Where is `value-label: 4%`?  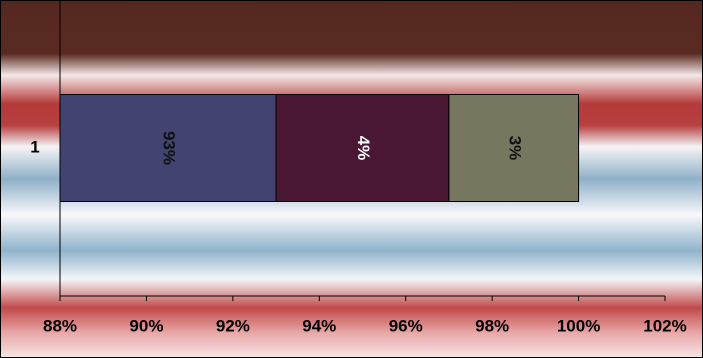 value-label: 4% is located at coordinates (363, 148).